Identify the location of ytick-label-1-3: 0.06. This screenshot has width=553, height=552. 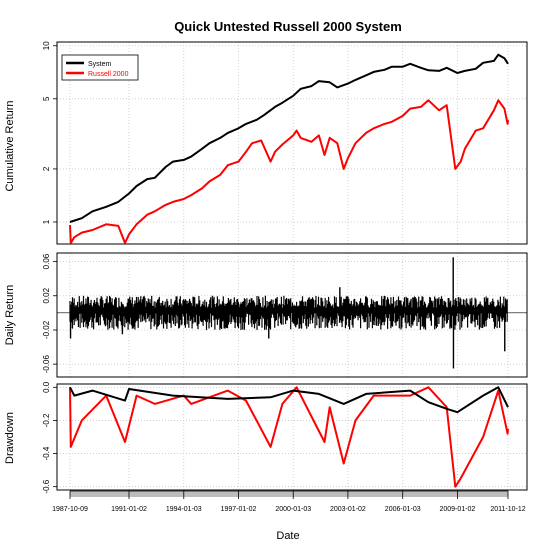
(46, 261).